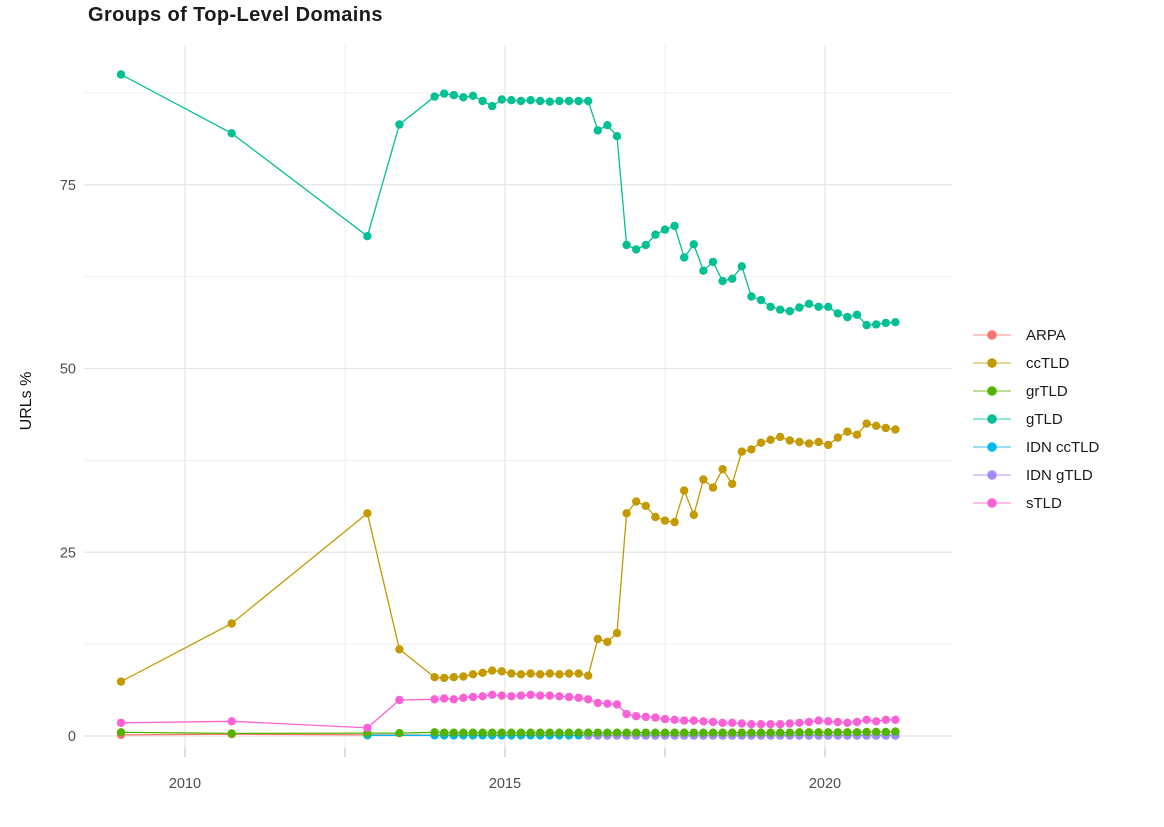  I want to click on legend-item-label: IDN ccTLD, so click(1063, 447).